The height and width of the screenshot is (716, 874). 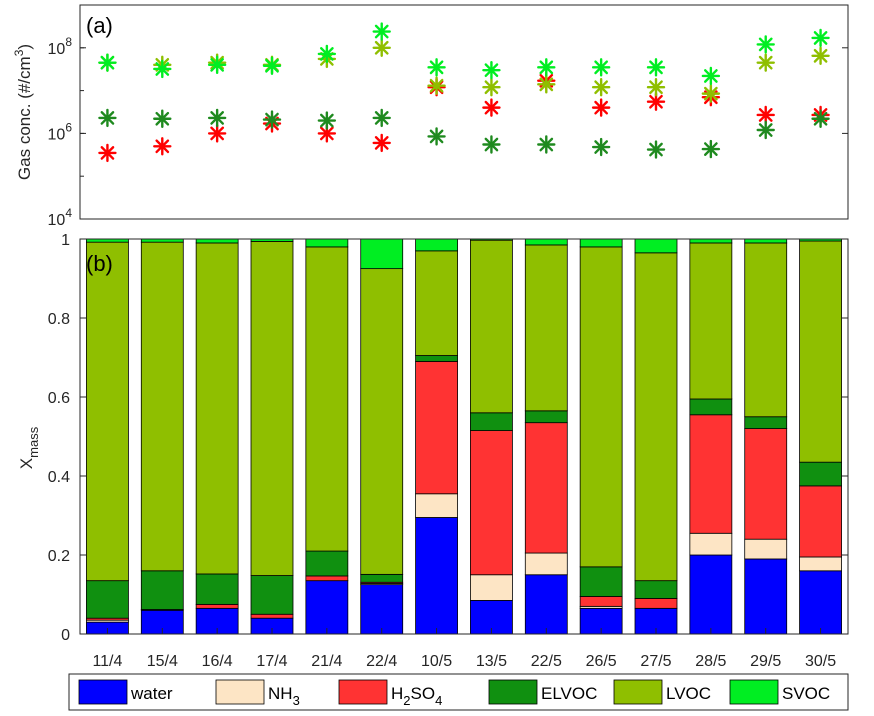 I want to click on panel-a-y-tick-label: 10⁴, so click(x=60, y=217).